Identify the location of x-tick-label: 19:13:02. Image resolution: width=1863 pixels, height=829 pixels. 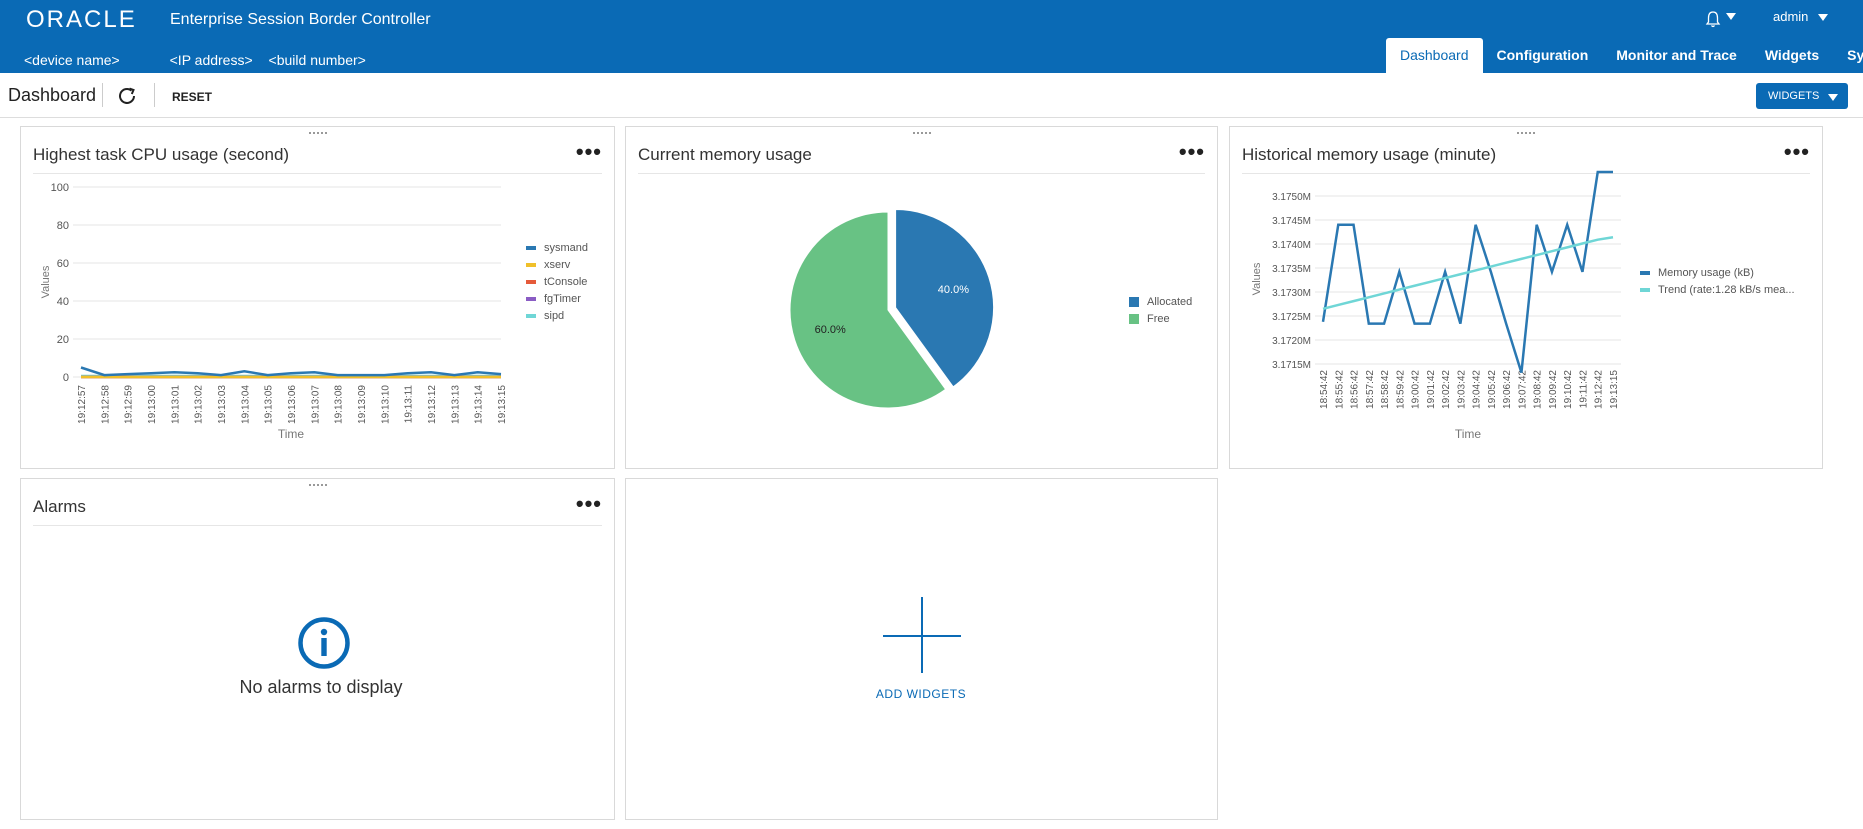
(199, 404).